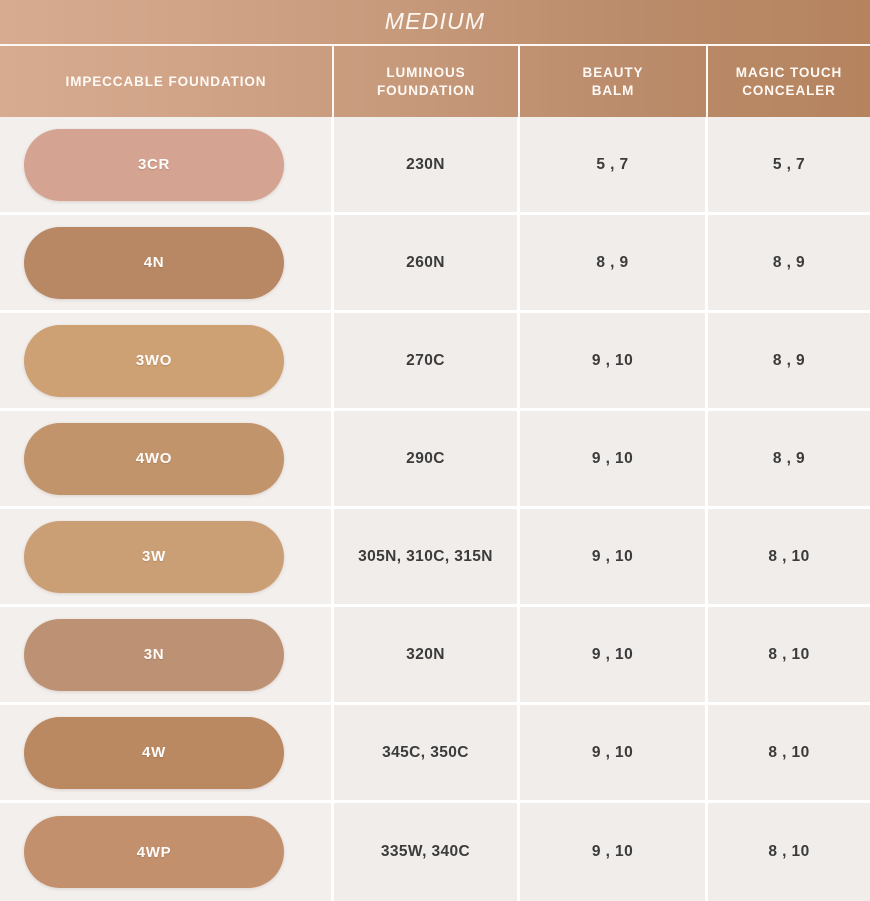 The image size is (870, 901). I want to click on cell-value: 290C, so click(425, 458).